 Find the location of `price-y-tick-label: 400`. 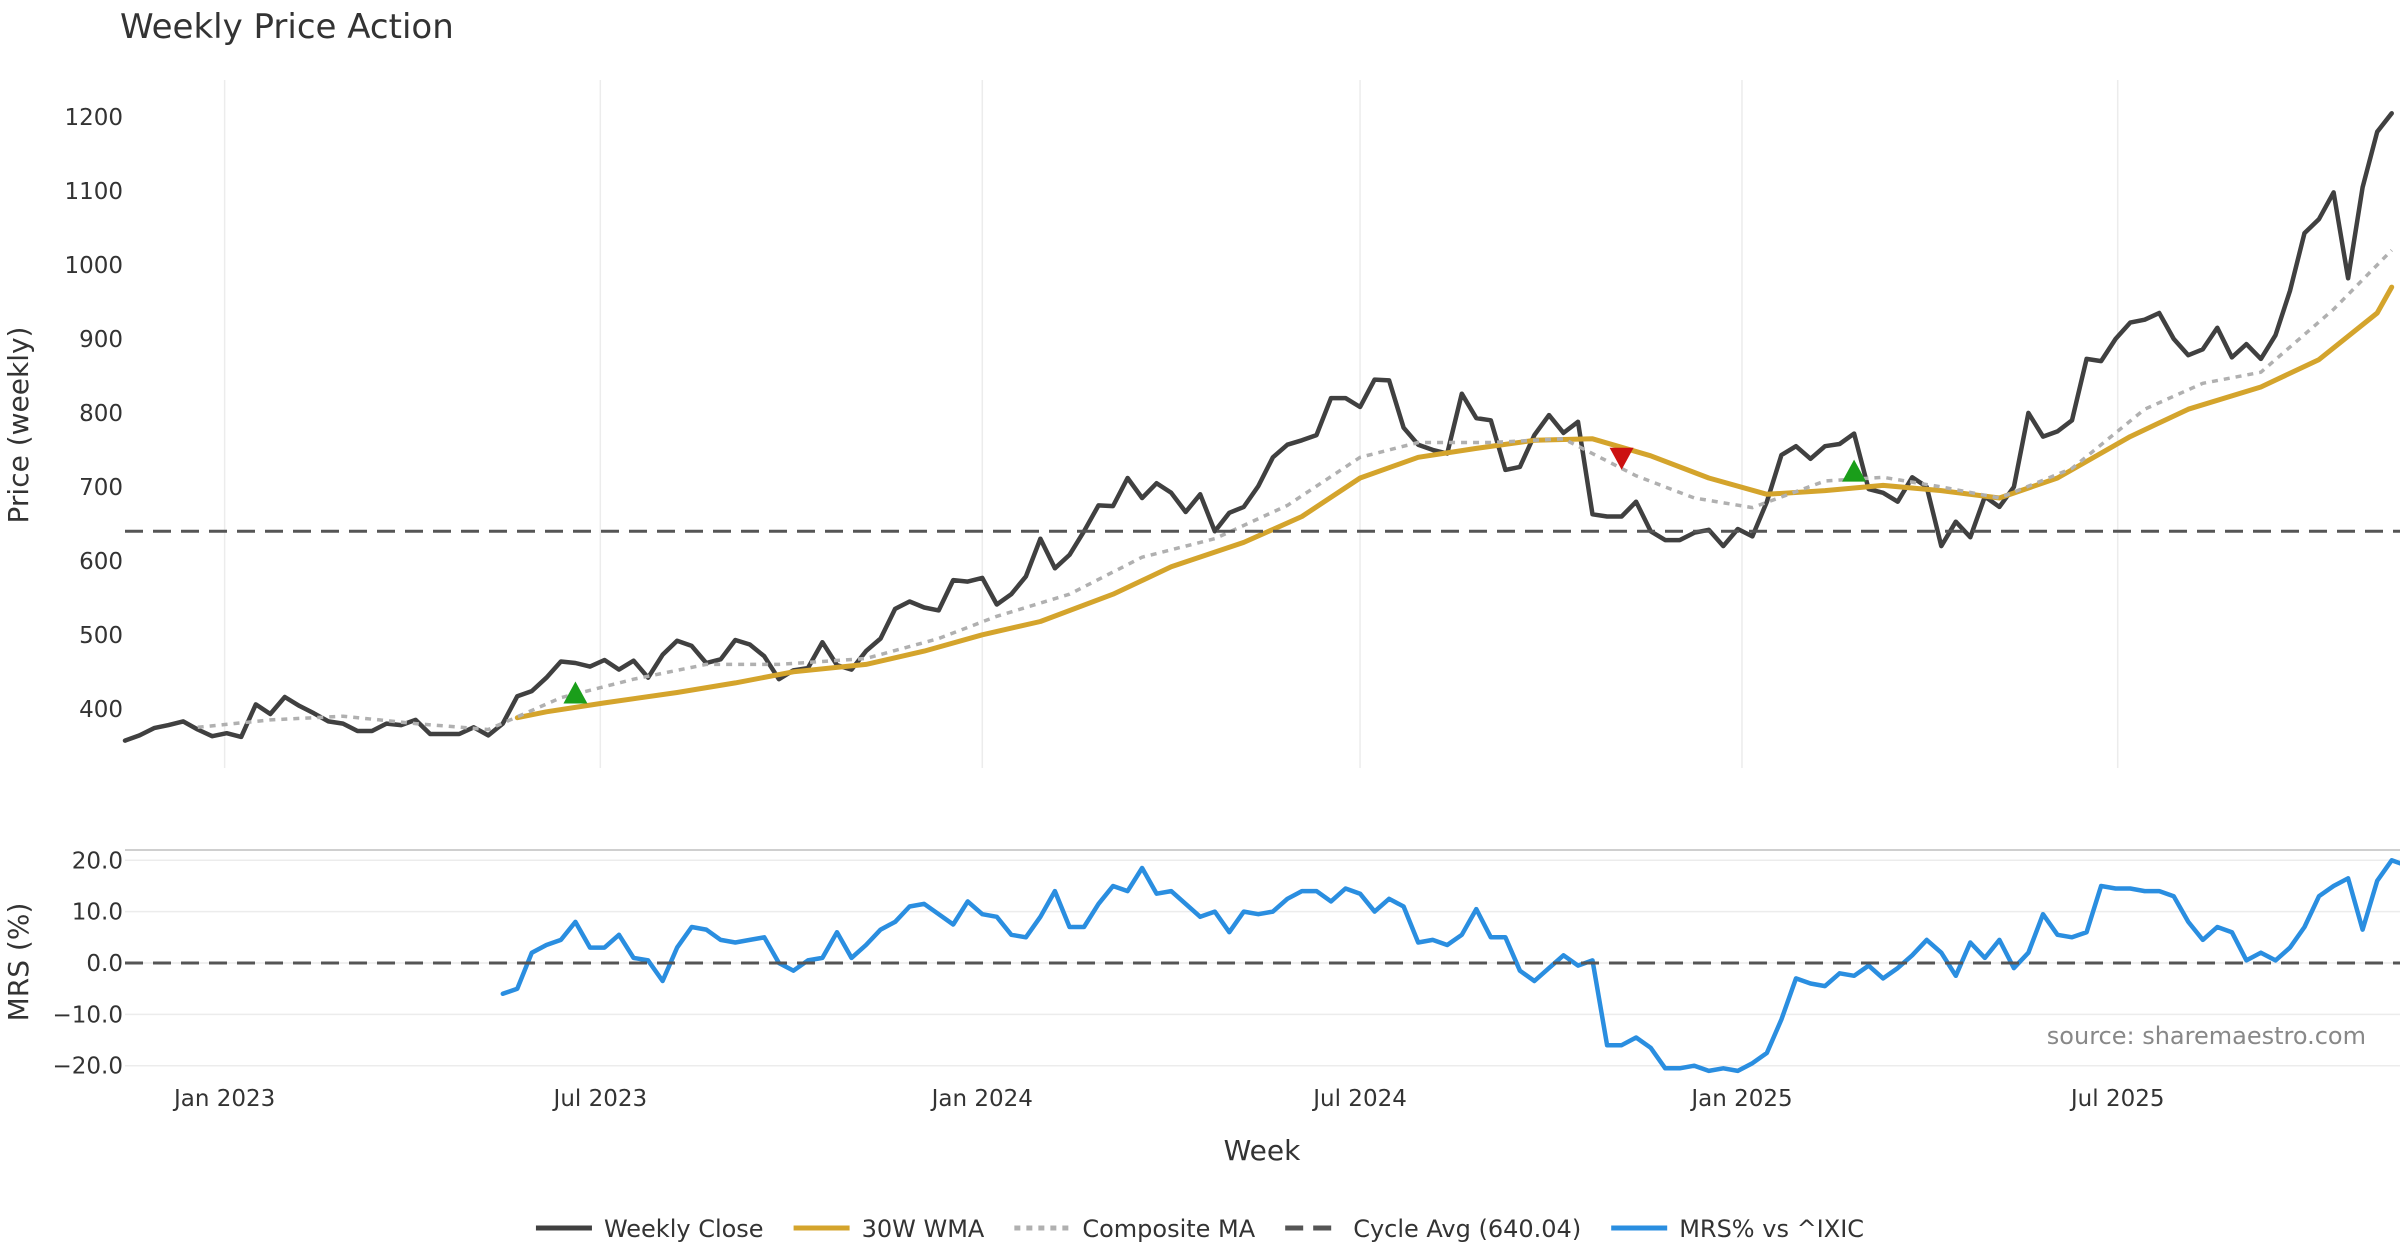

price-y-tick-label: 400 is located at coordinates (101, 710).